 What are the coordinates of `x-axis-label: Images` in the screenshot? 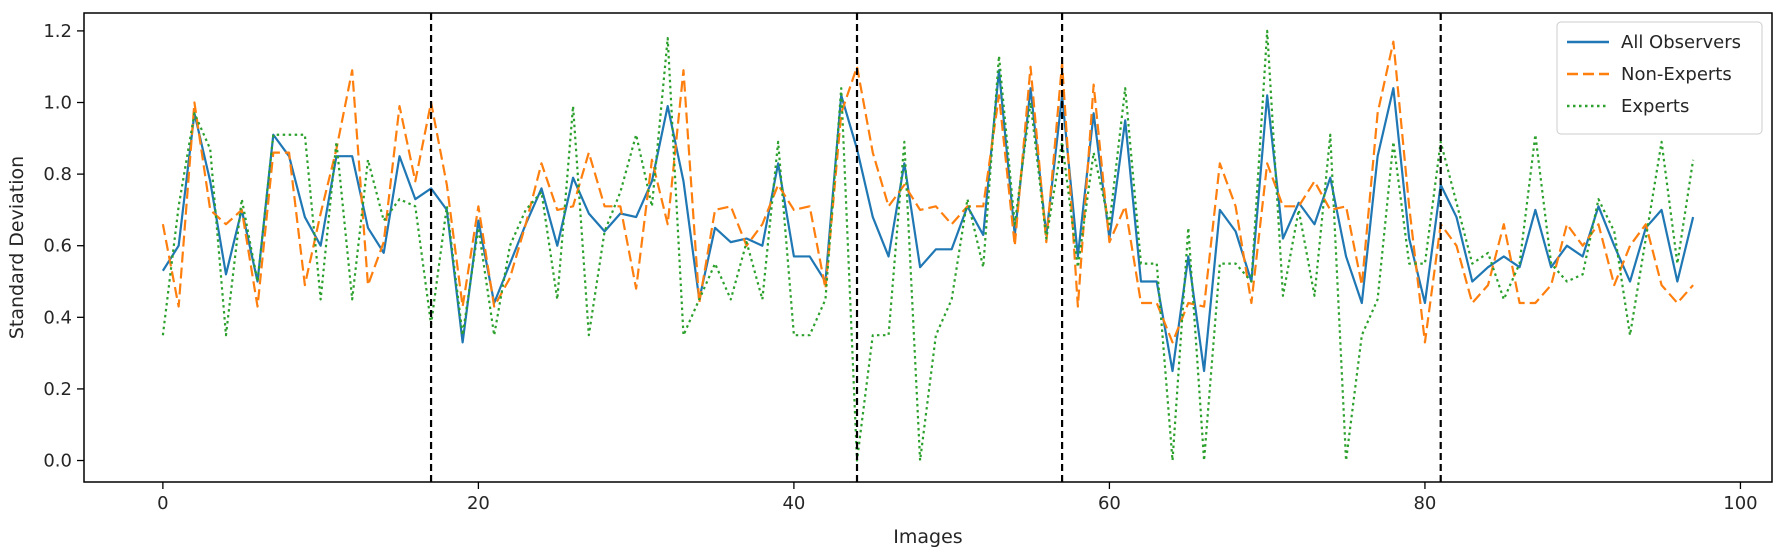 It's located at (927, 537).